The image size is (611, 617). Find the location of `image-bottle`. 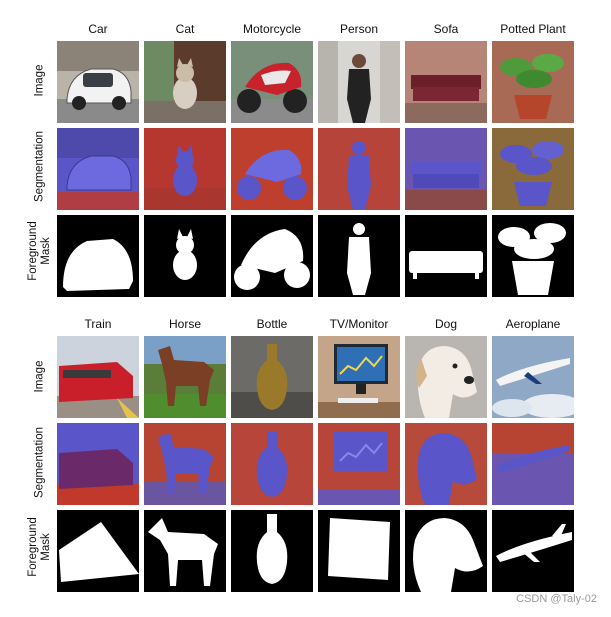

image-bottle is located at coordinates (272, 377).